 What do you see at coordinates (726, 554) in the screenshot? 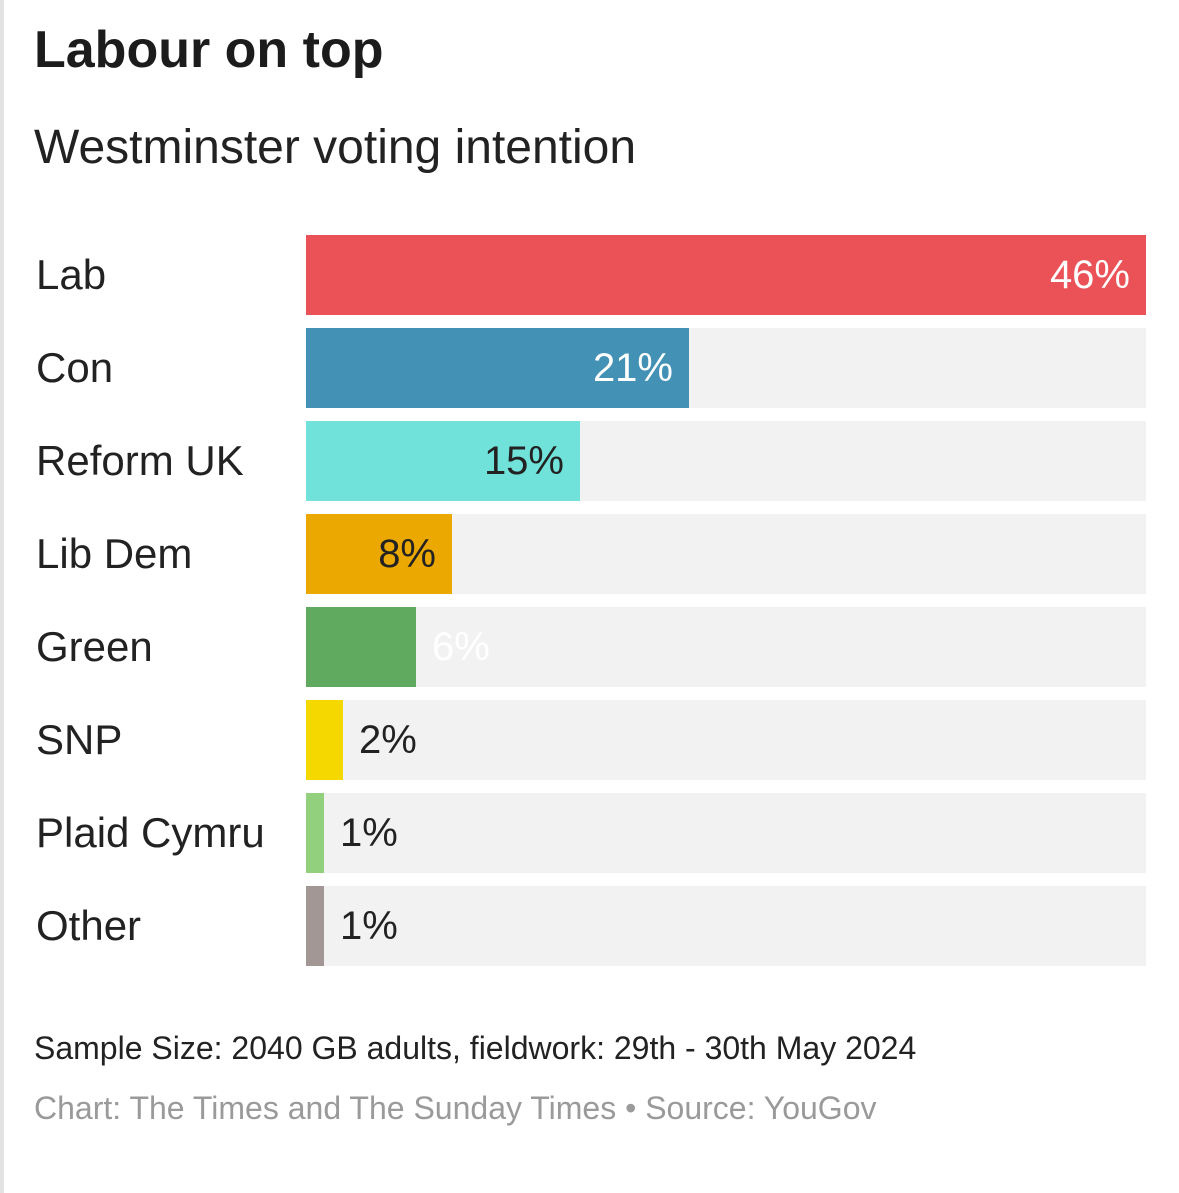
I see `bar-track: 8%` at bounding box center [726, 554].